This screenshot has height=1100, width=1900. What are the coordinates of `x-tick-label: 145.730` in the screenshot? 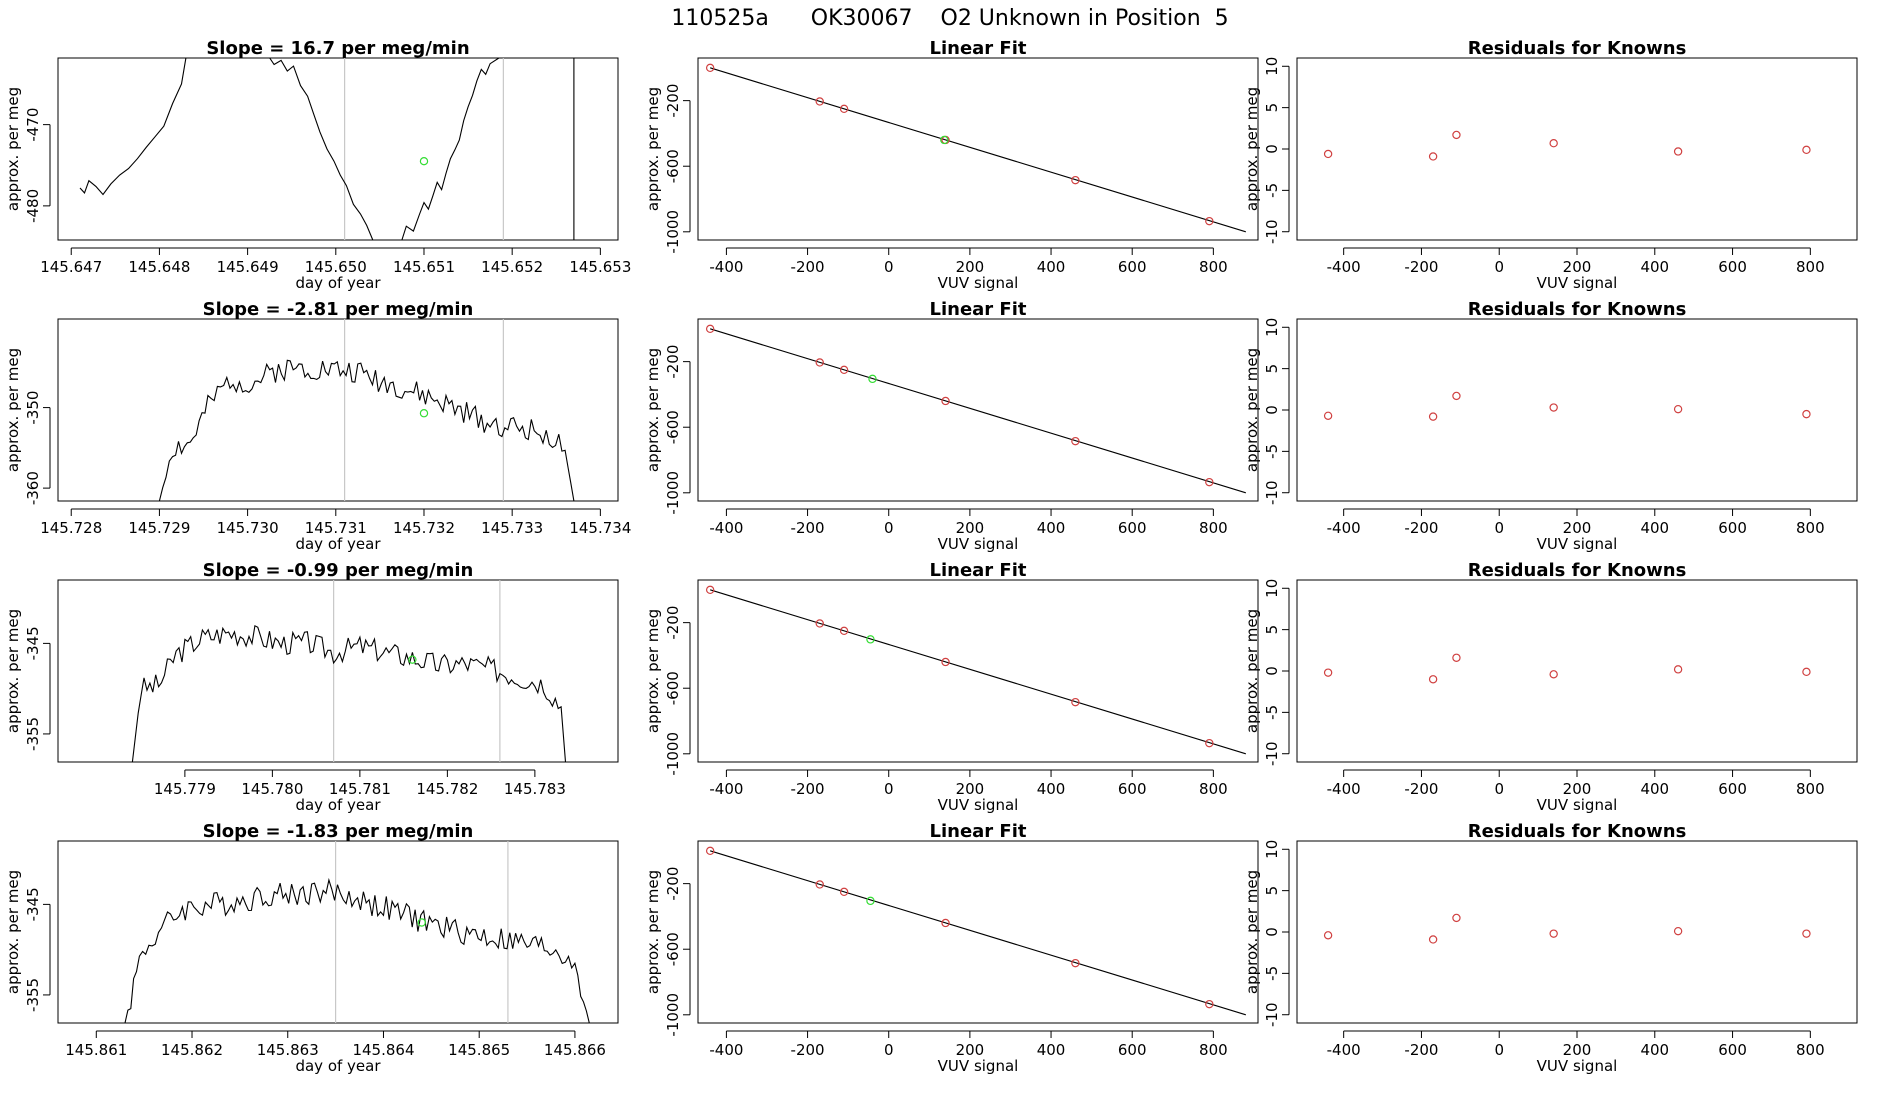 It's located at (248, 528).